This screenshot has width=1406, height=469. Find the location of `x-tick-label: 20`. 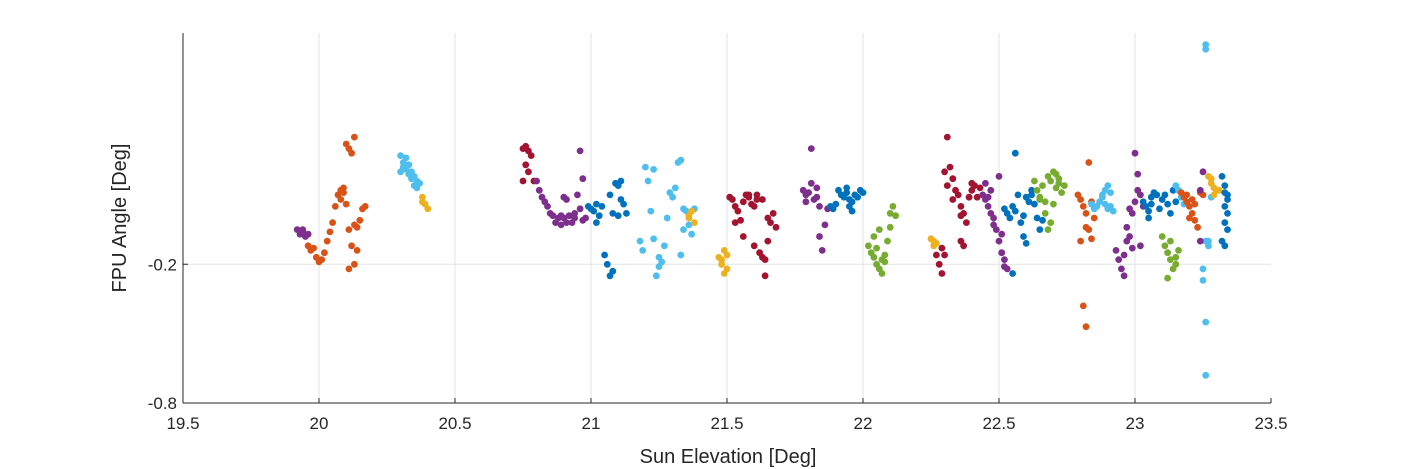

x-tick-label: 20 is located at coordinates (319, 423).